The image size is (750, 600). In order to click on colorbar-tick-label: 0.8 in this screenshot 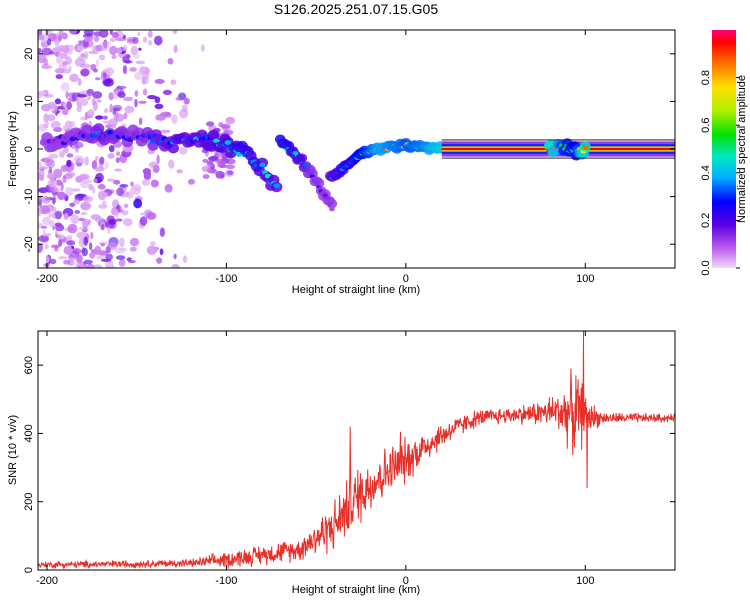, I will do `click(706, 77)`.